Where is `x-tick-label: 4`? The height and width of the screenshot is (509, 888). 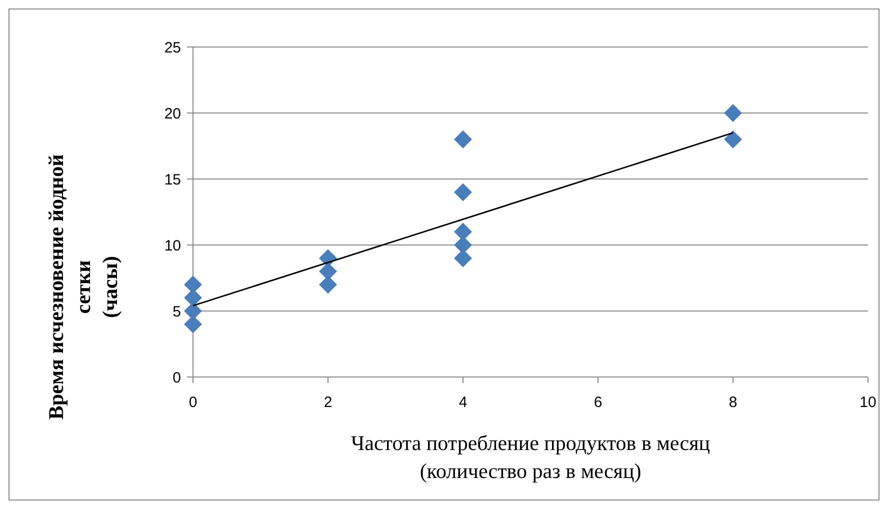 x-tick-label: 4 is located at coordinates (463, 402).